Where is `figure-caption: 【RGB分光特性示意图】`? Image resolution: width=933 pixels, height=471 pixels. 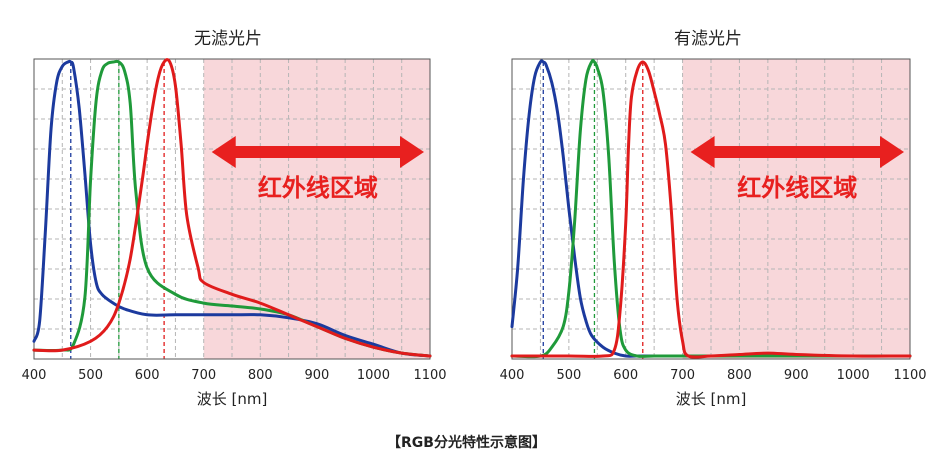
figure-caption: 【RGB分光特性示意图】 is located at coordinates (466, 443).